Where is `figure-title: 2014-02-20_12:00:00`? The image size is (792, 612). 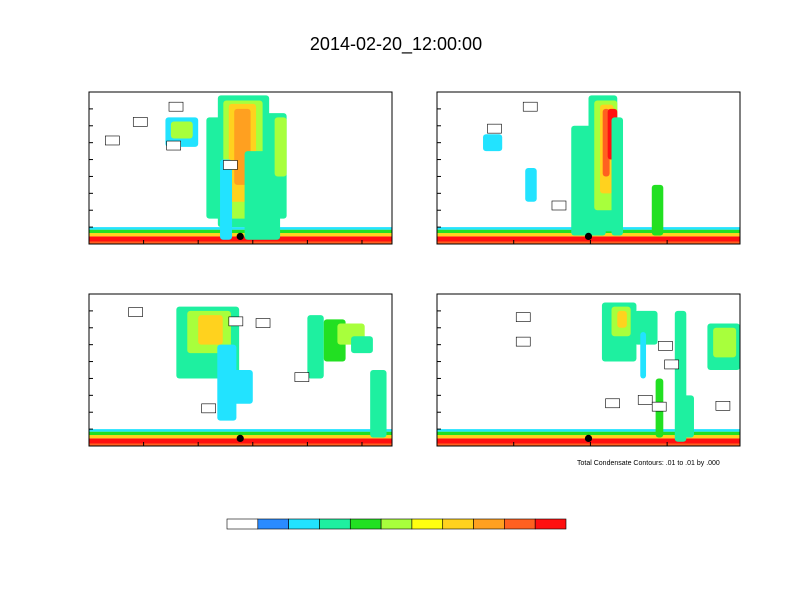
figure-title: 2014-02-20_12:00:00 is located at coordinates (396, 44).